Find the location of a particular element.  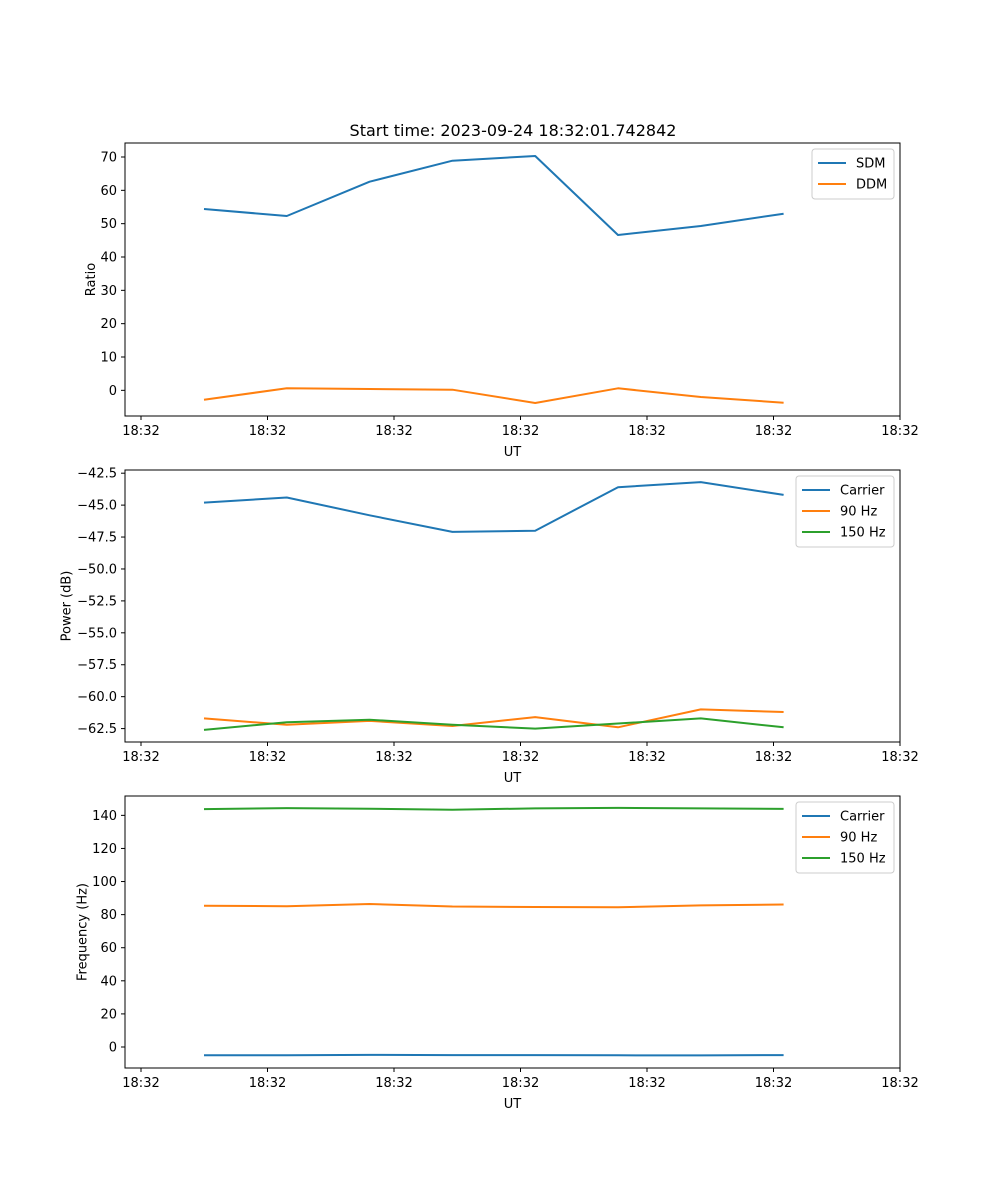

y-axis-label: Frequency (Hz) is located at coordinates (83, 932).